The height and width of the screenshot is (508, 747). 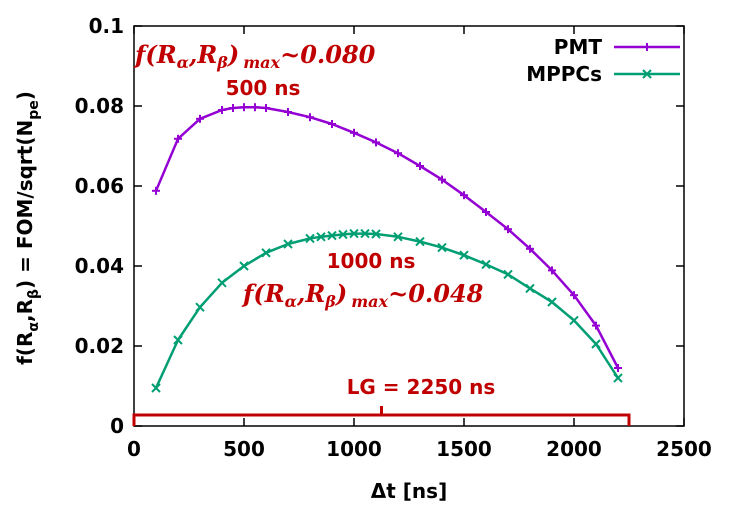 I want to click on mppc-peak-time-label: 1000 ns, so click(x=371, y=261).